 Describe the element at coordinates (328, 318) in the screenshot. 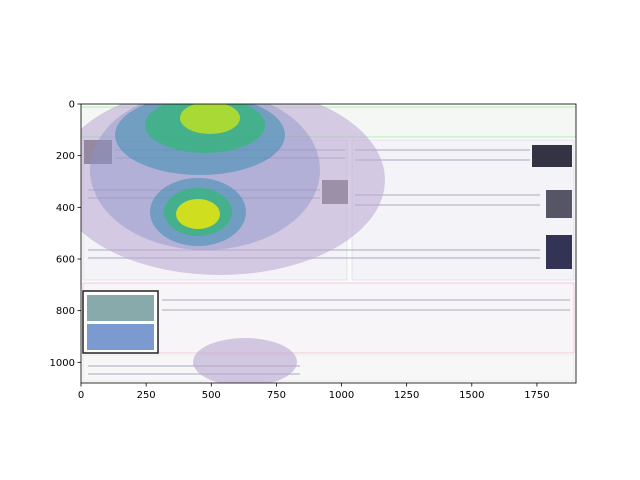

I see `featured-picture` at that location.